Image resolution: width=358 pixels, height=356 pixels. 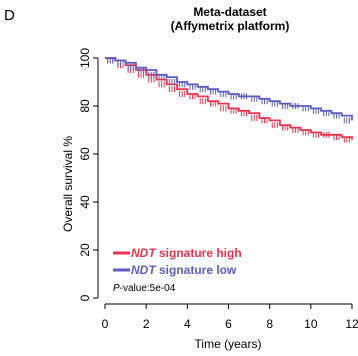 What do you see at coordinates (105, 324) in the screenshot?
I see `x-tick-label: 0` at bounding box center [105, 324].